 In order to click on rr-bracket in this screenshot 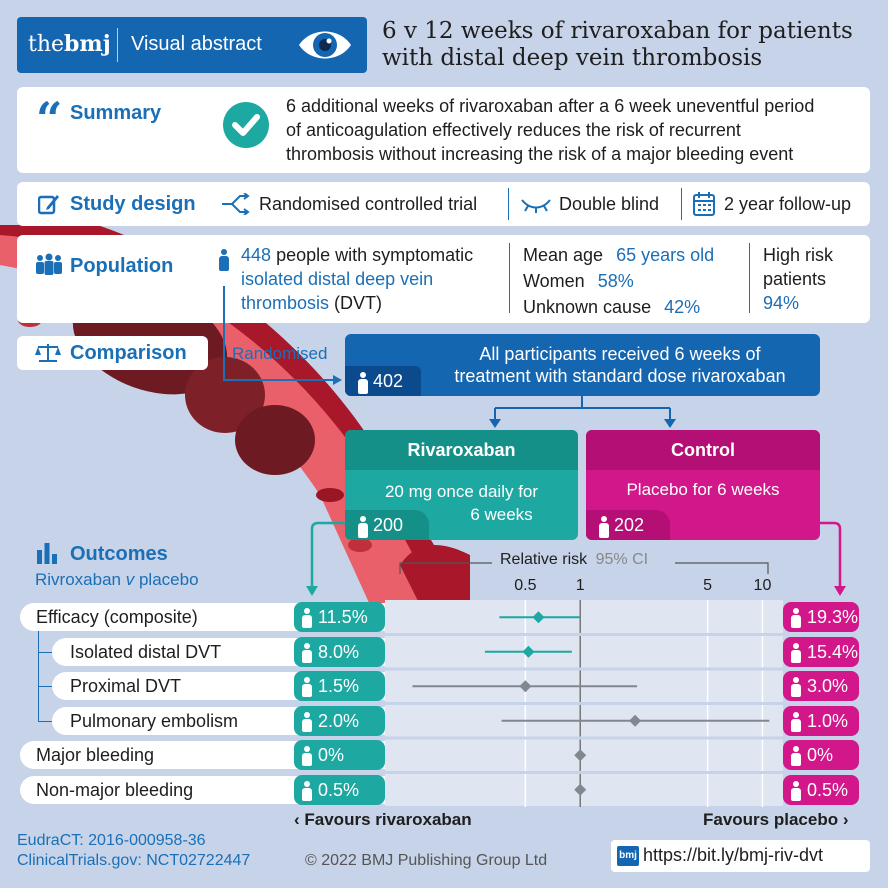, I will do `click(584, 568)`.